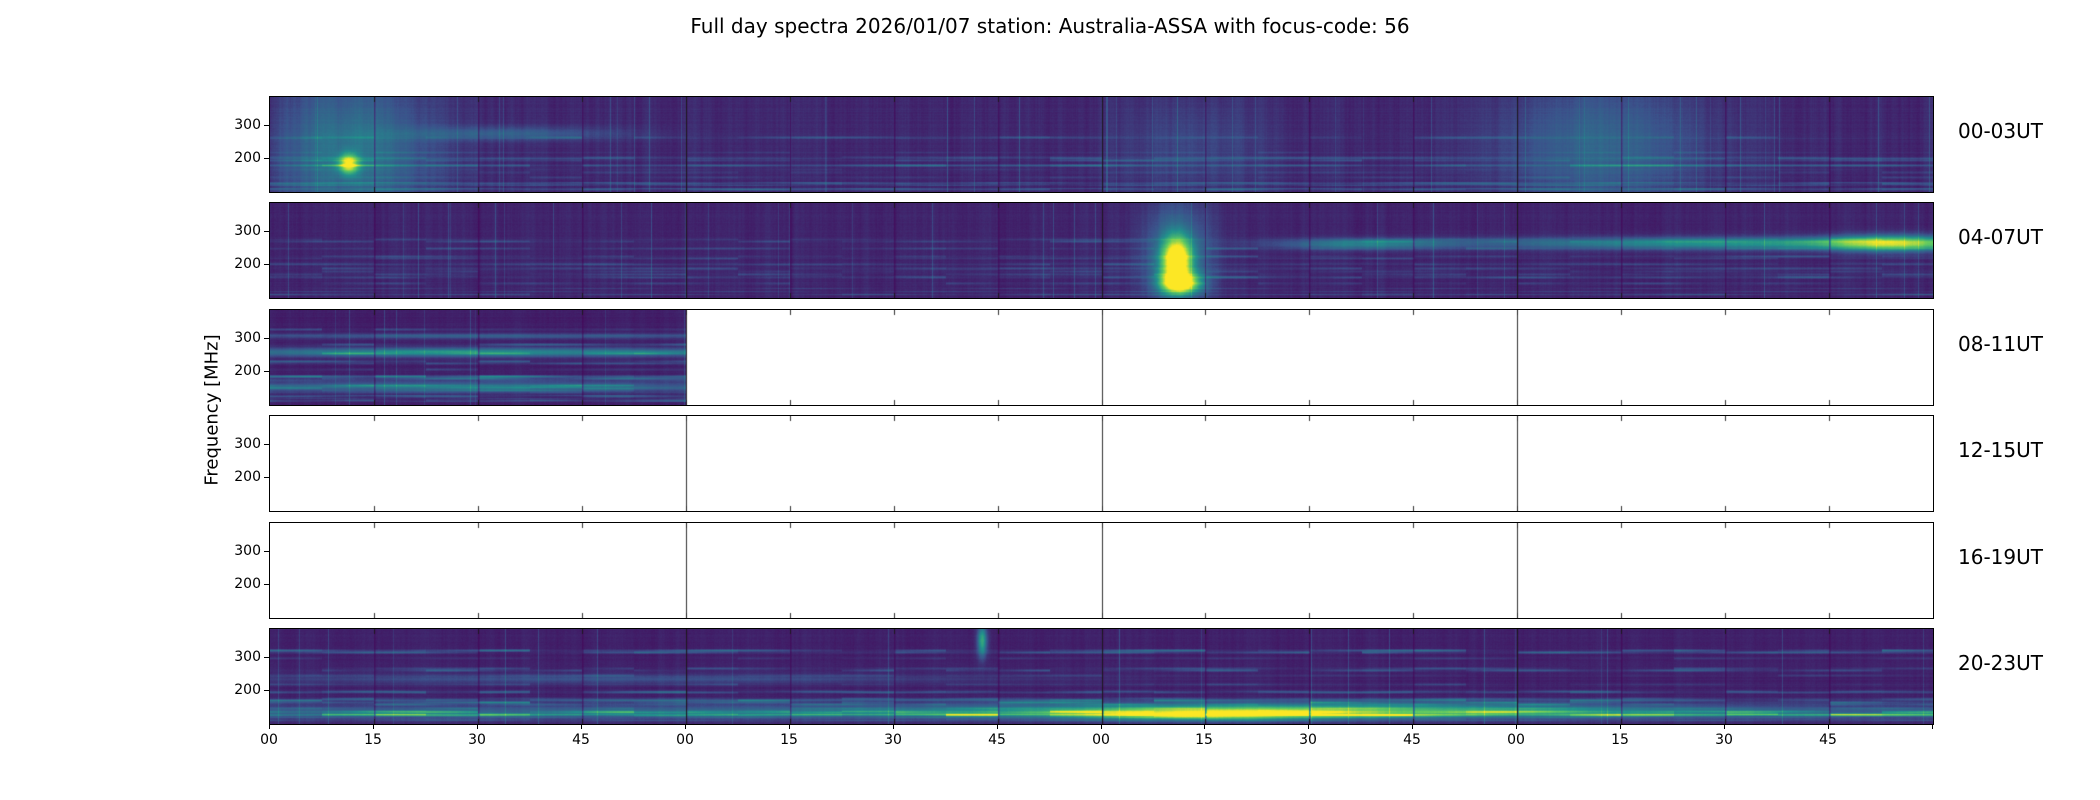  I want to click on spectrogram-panel-12-15ut, so click(1101, 463).